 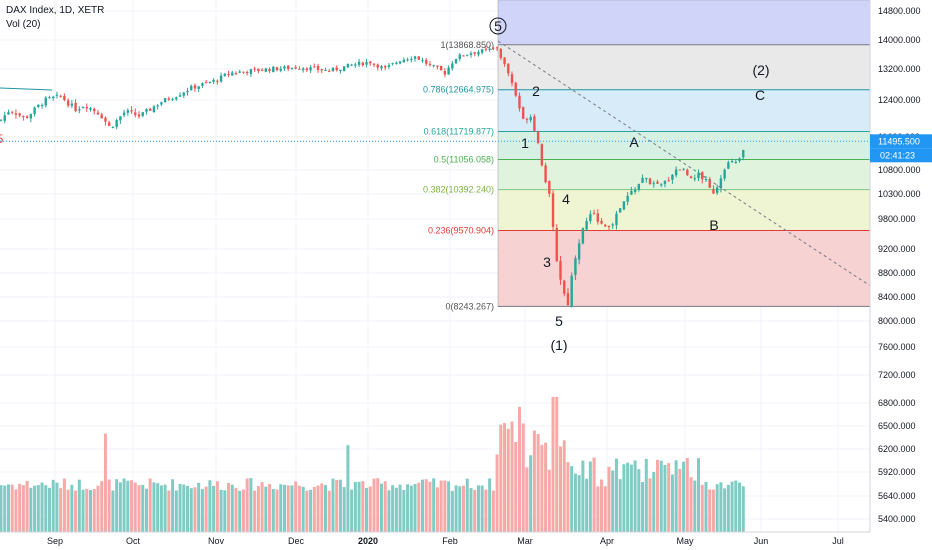 What do you see at coordinates (435, 538) in the screenshot?
I see `time-axis: Sep Oct Nov Dec 2020 Feb Mar Apr May Jun Jul` at bounding box center [435, 538].